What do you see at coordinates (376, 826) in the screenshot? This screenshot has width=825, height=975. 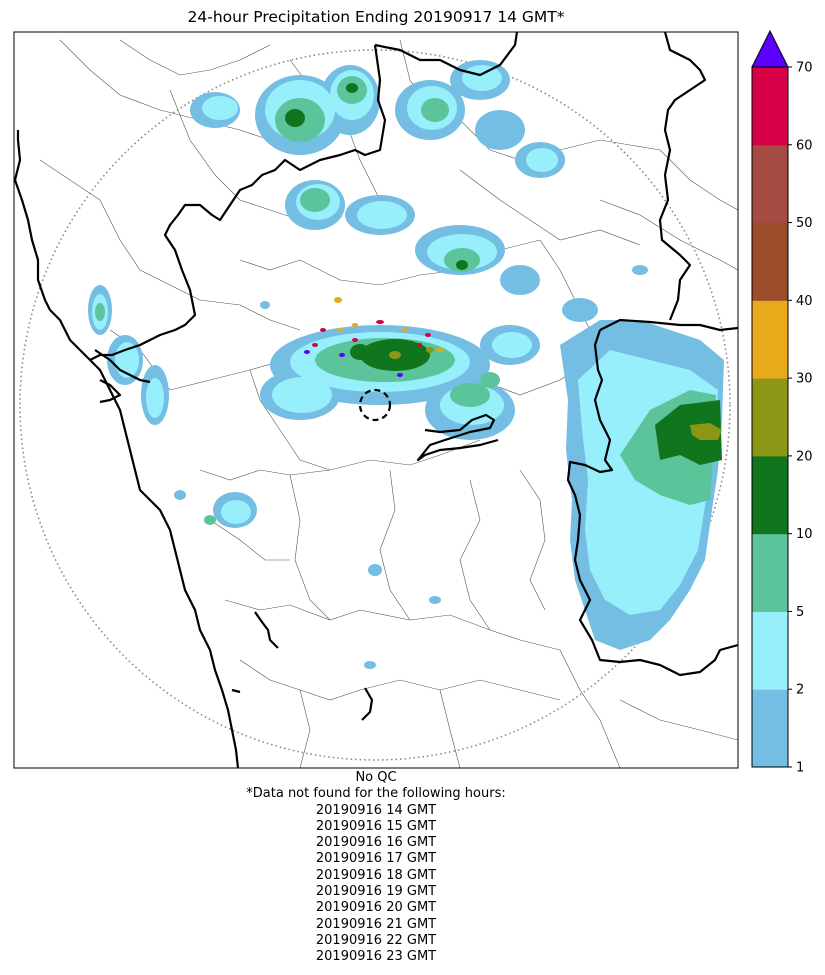 I see `missing-hour-item: 20190916 15 GMT` at bounding box center [376, 826].